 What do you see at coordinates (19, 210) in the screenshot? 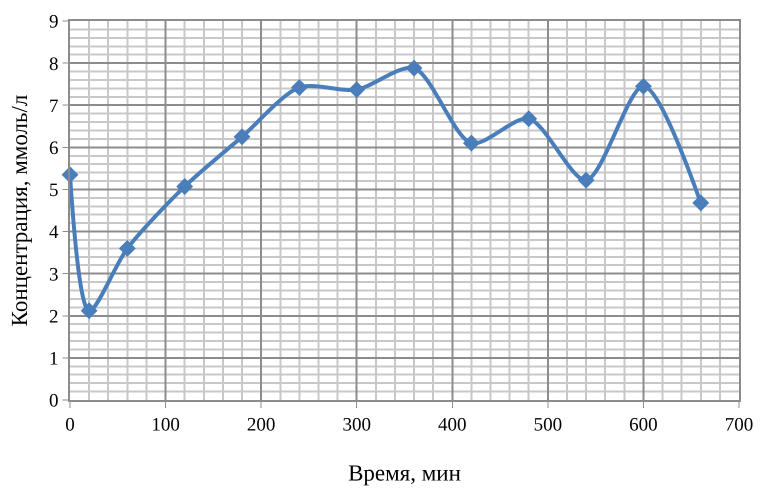
I see `y-axis-title: Концентрация, ммоль/л` at bounding box center [19, 210].